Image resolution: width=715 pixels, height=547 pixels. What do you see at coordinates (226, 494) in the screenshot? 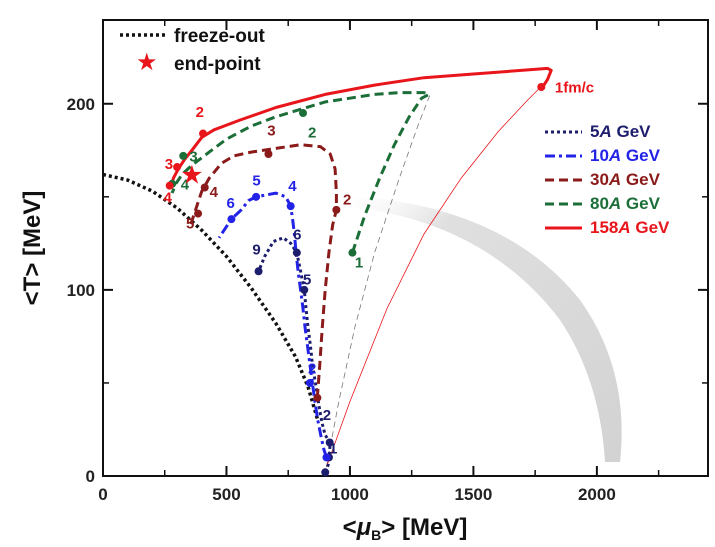
I see `x-tick-label: 500` at bounding box center [226, 494].